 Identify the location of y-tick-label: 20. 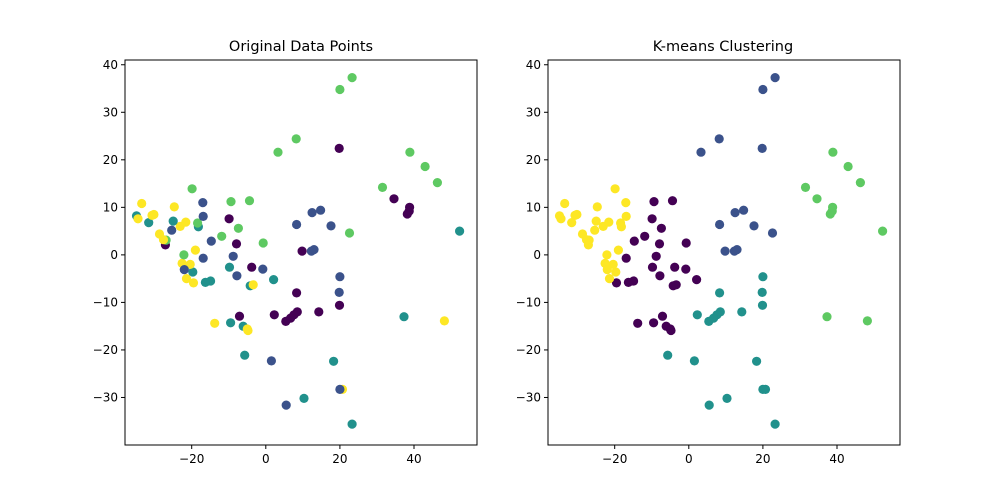
(110, 160).